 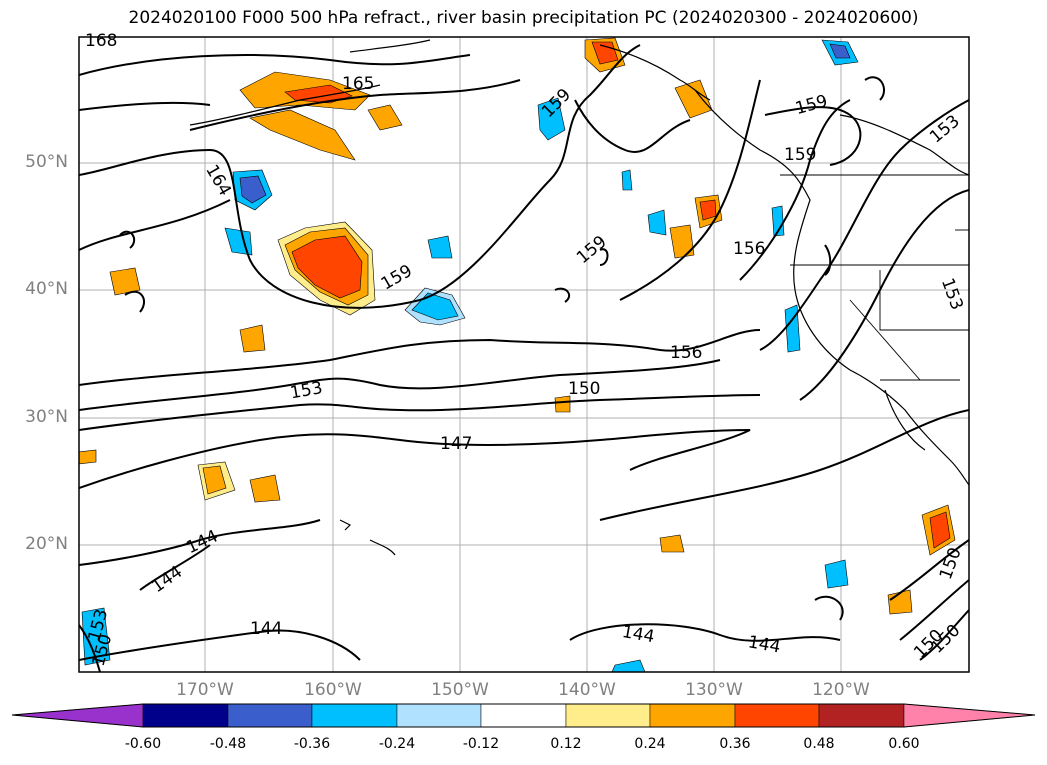 What do you see at coordinates (587, 690) in the screenshot?
I see `lon-label: 140°W` at bounding box center [587, 690].